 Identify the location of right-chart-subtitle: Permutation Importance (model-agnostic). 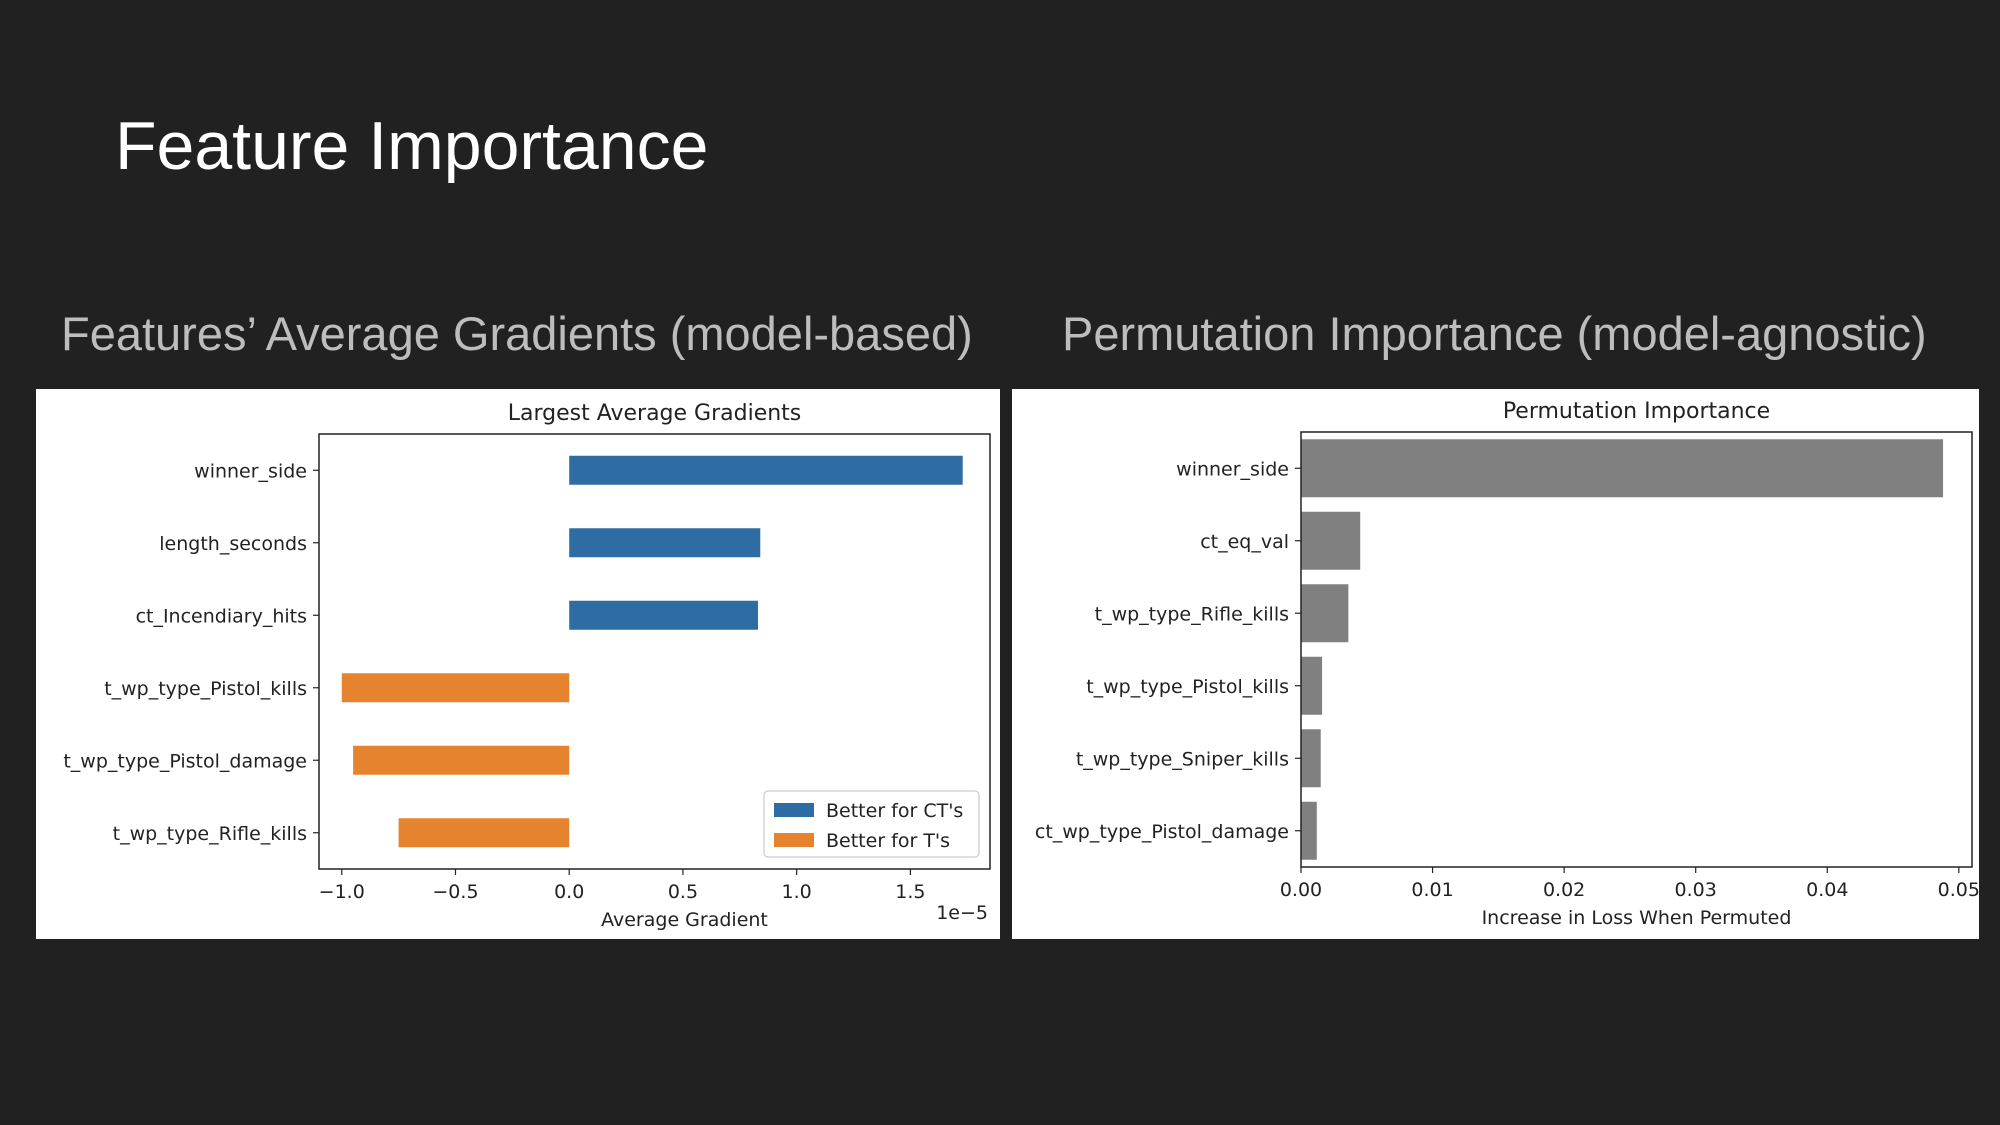
(1494, 333).